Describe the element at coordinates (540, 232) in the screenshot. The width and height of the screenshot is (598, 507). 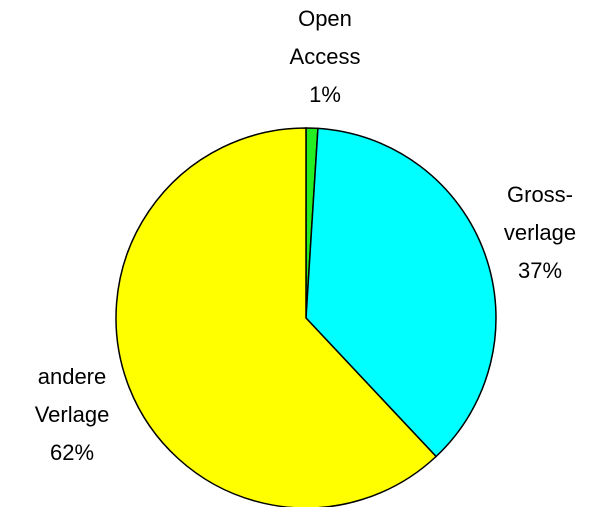
I see `slice-label: verlage` at that location.